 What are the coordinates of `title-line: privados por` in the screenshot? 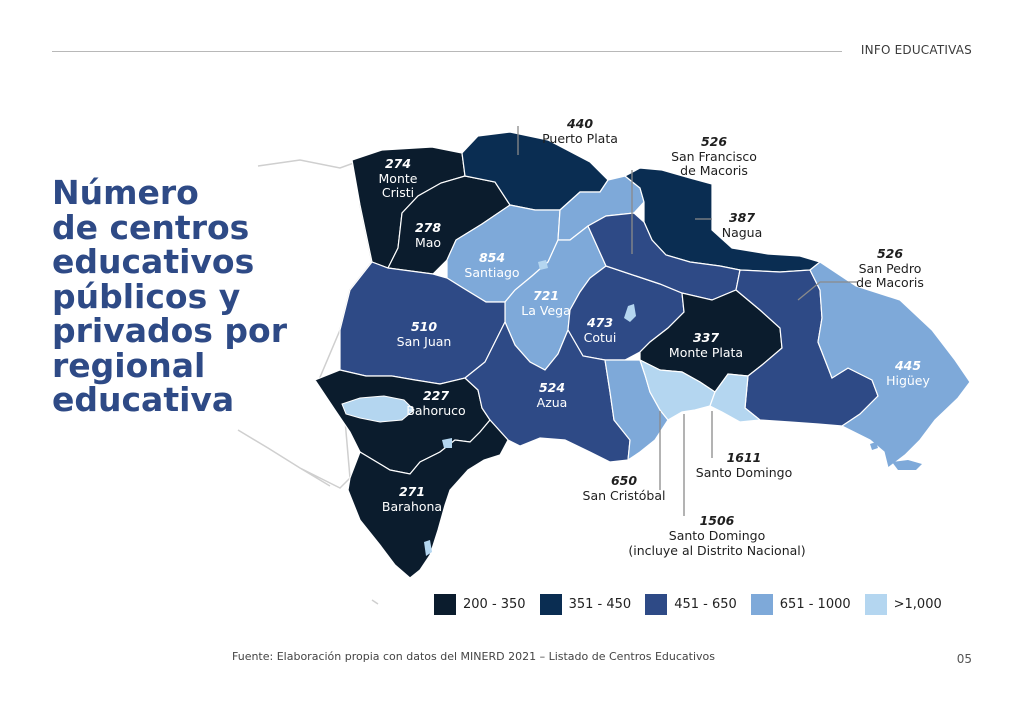 It's located at (169, 330).